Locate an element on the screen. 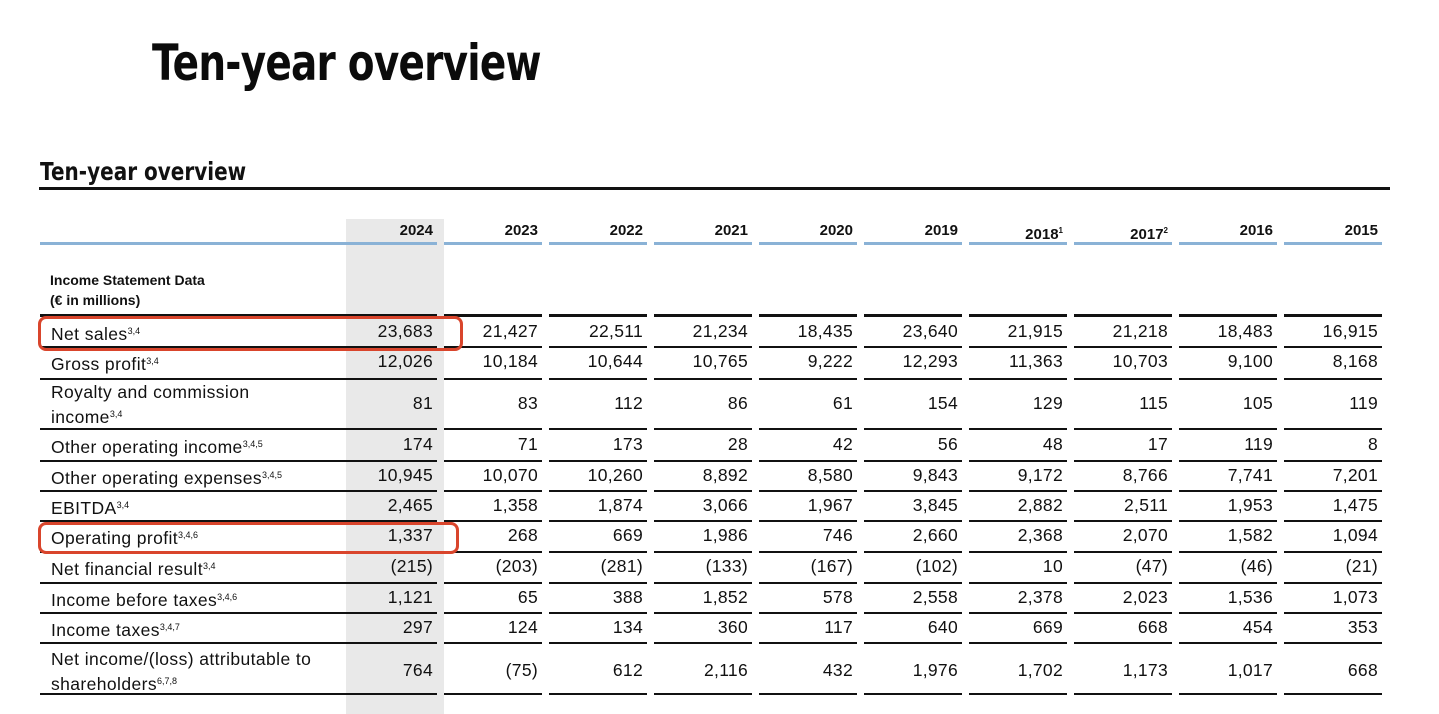  table-cell: 2,368 is located at coordinates (1040, 535).